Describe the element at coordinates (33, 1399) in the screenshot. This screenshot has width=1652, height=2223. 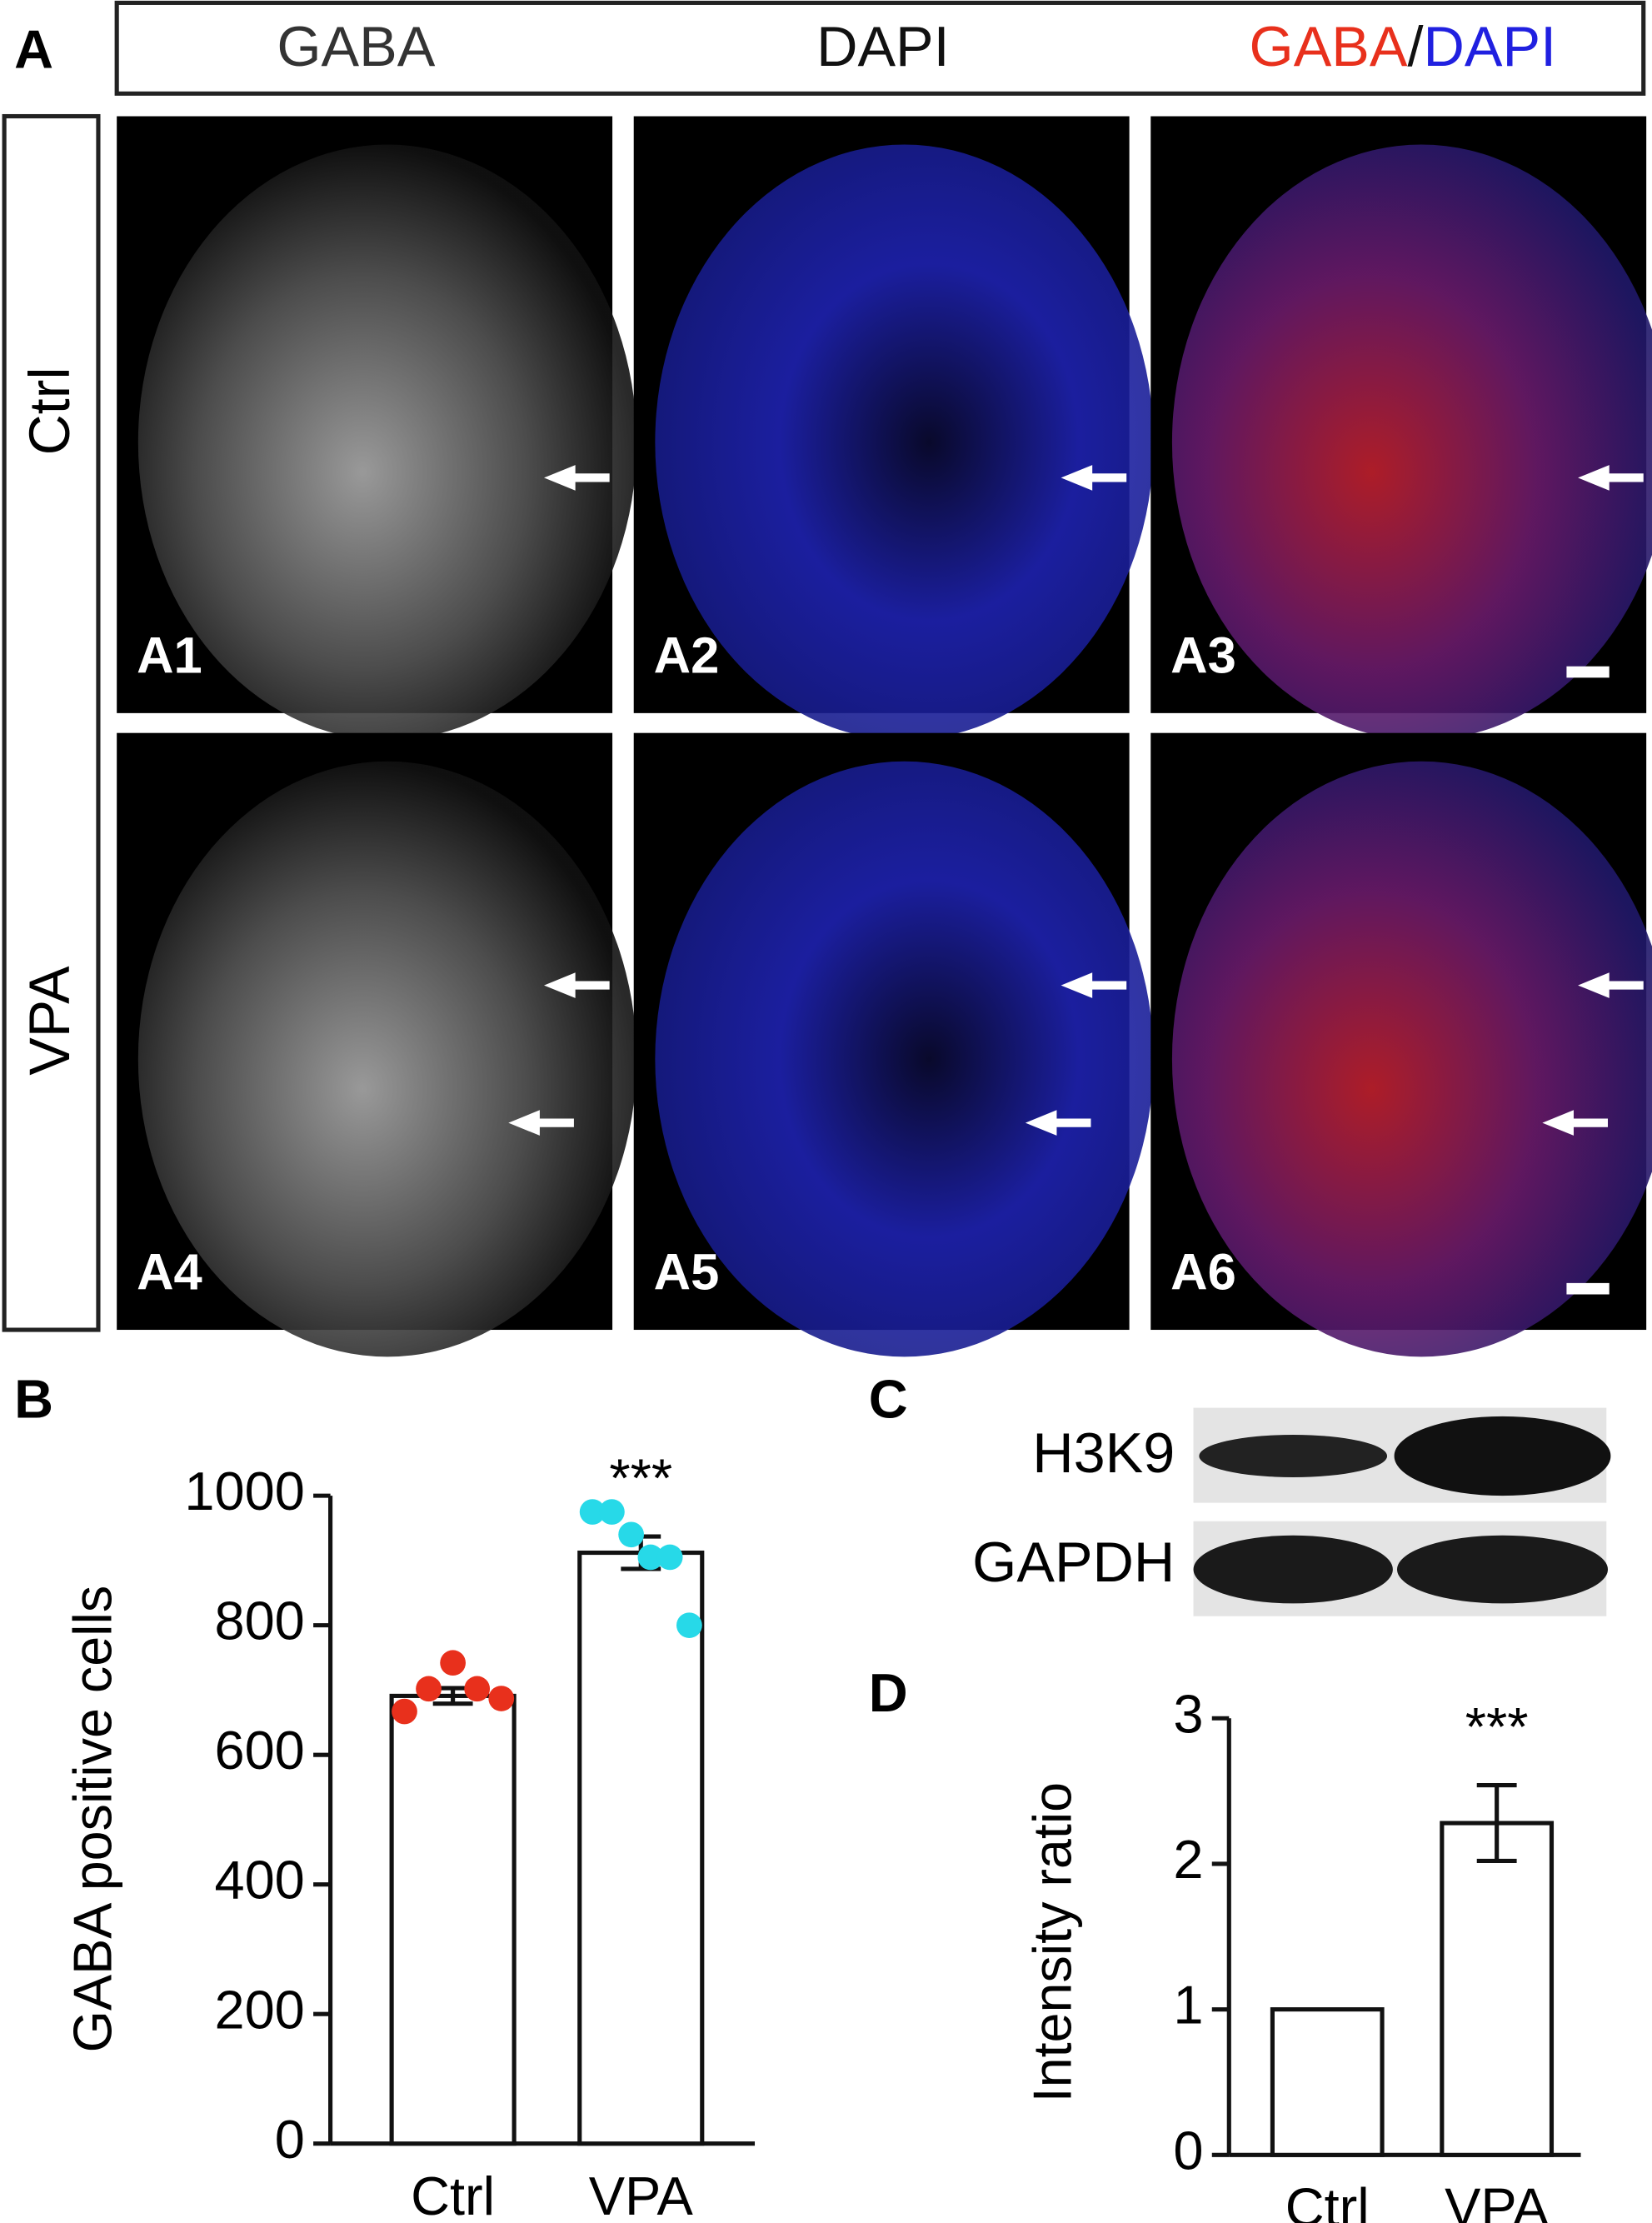
I see `panel-label: B` at that location.